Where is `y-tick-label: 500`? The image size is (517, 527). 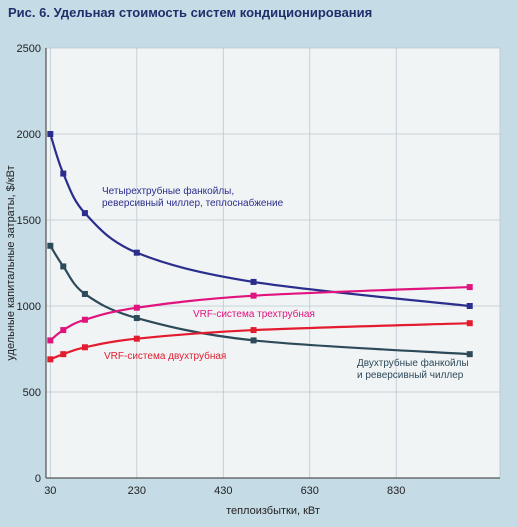 y-tick-label: 500 is located at coordinates (32, 393).